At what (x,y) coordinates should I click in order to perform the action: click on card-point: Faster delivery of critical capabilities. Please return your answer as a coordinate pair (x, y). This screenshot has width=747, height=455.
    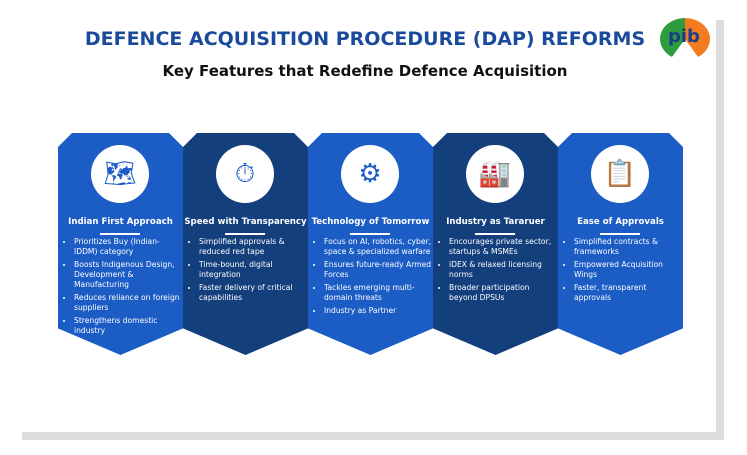
    Looking at the image, I should click on (253, 293).